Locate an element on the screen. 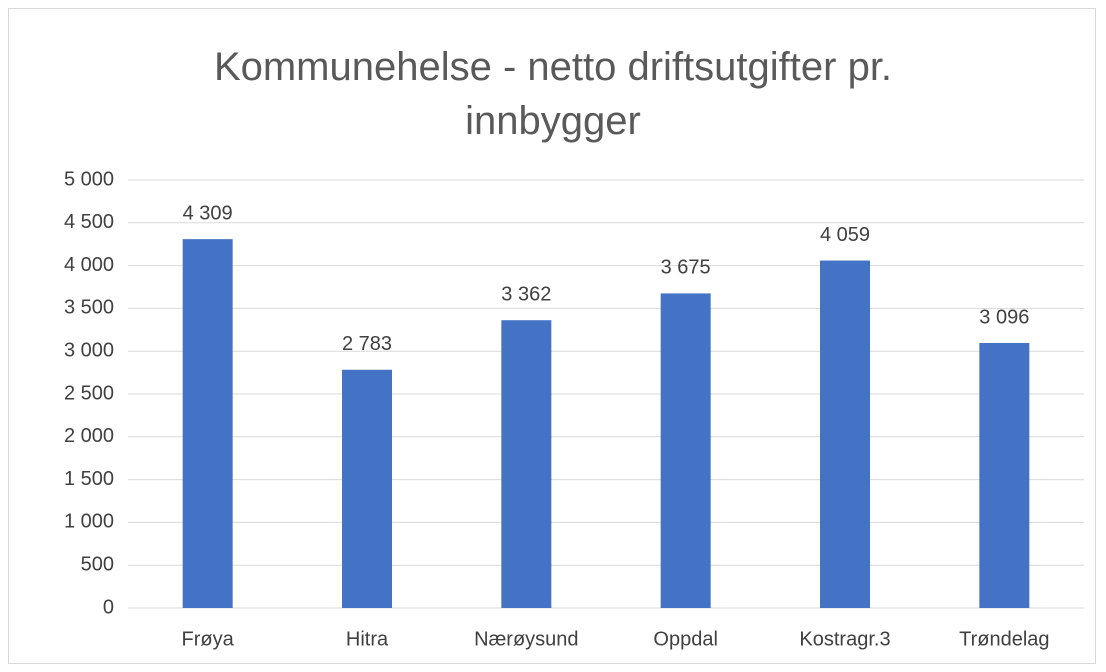  data-label: 3 675 is located at coordinates (686, 268).